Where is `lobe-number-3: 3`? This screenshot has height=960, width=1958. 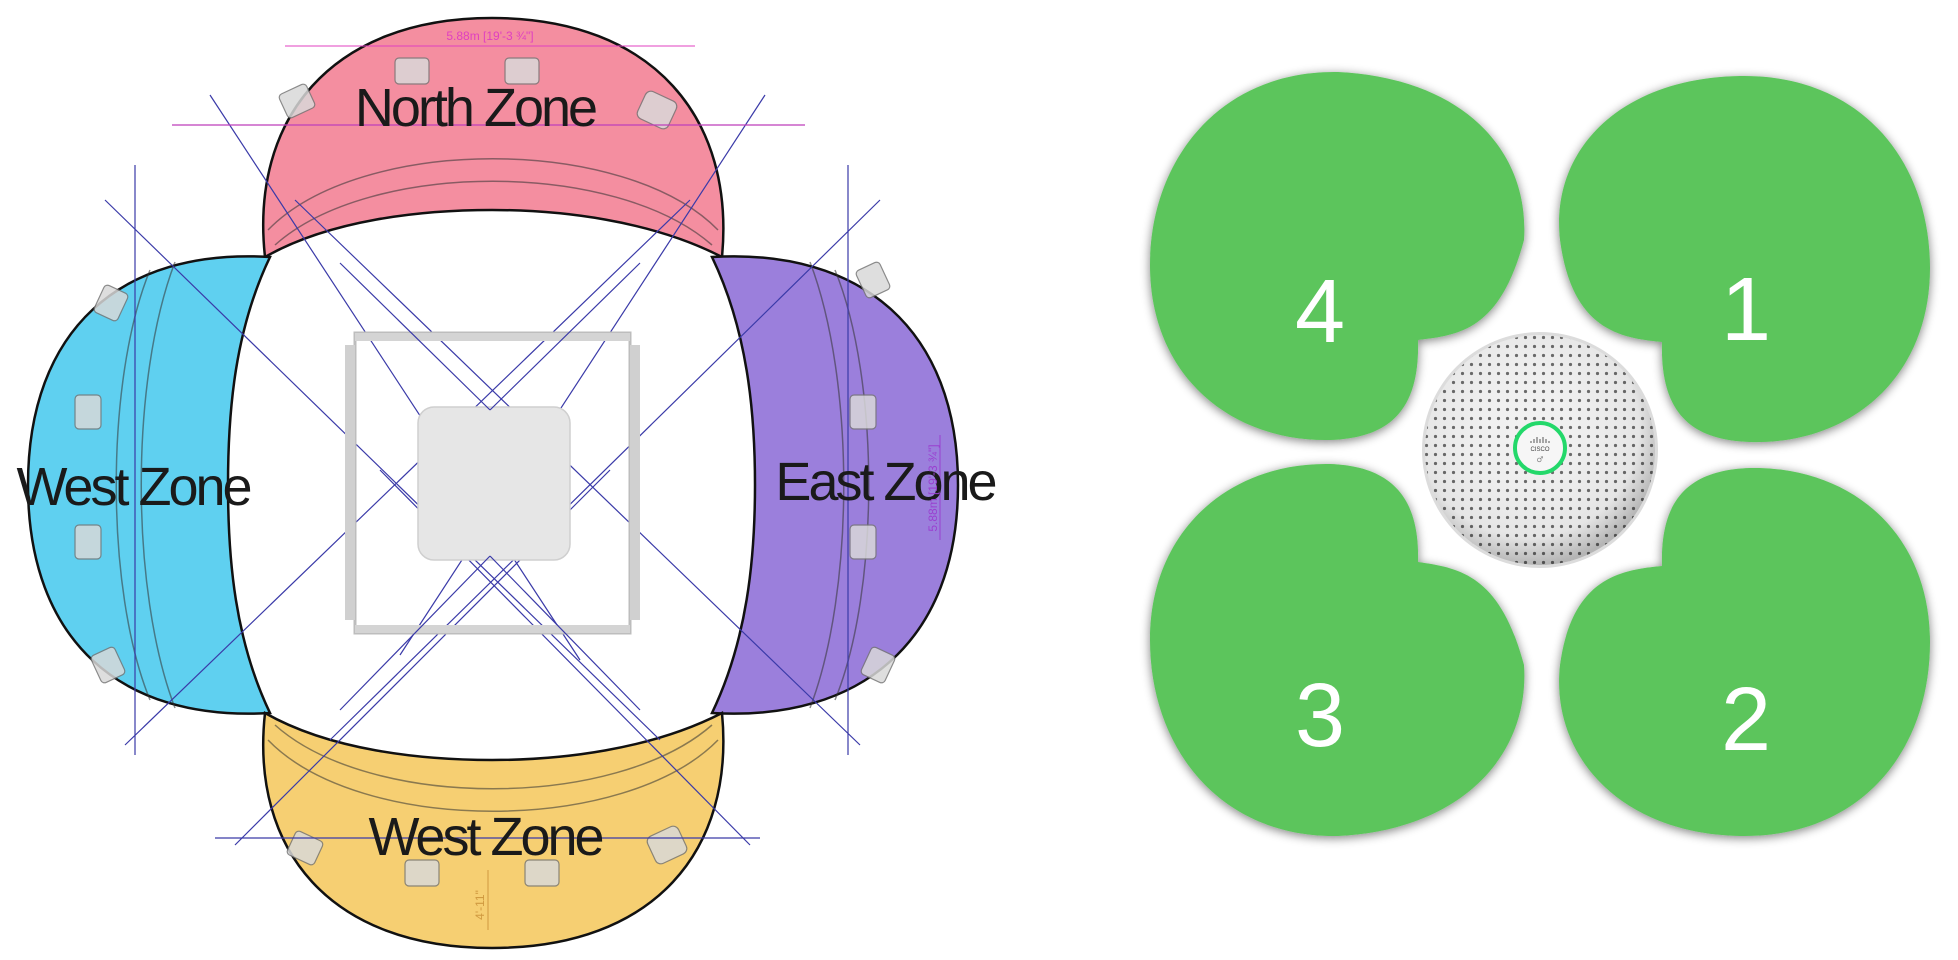
lobe-number-3: 3 is located at coordinates (1320, 716).